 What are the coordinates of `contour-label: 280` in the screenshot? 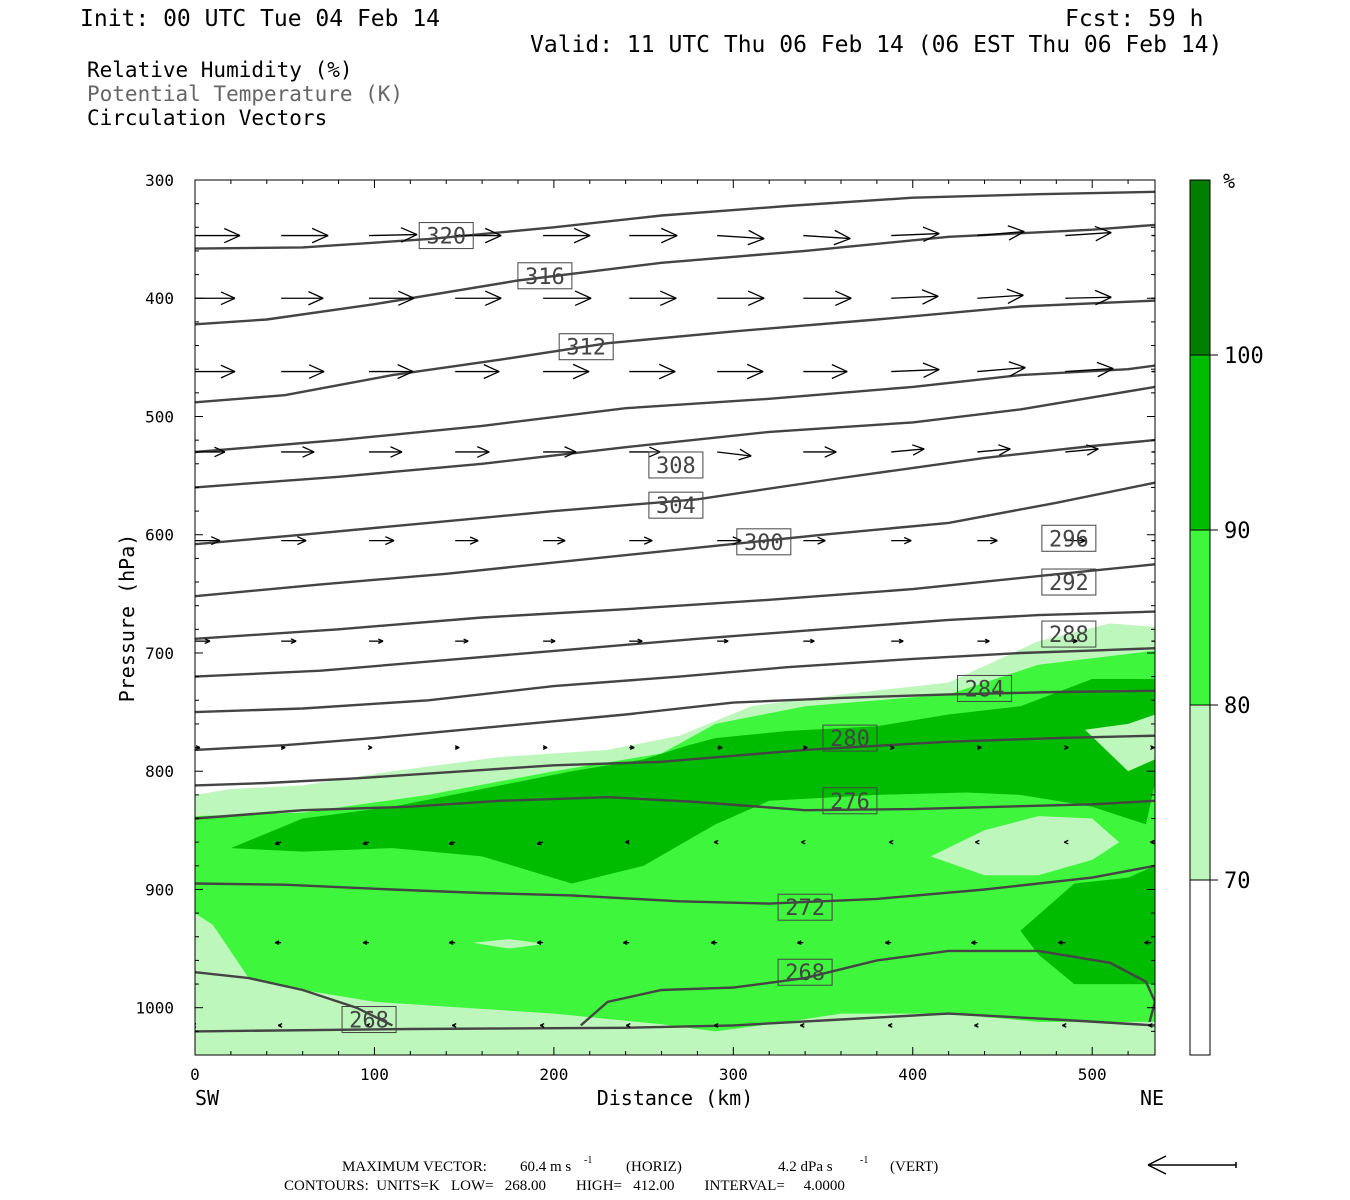 It's located at (850, 739).